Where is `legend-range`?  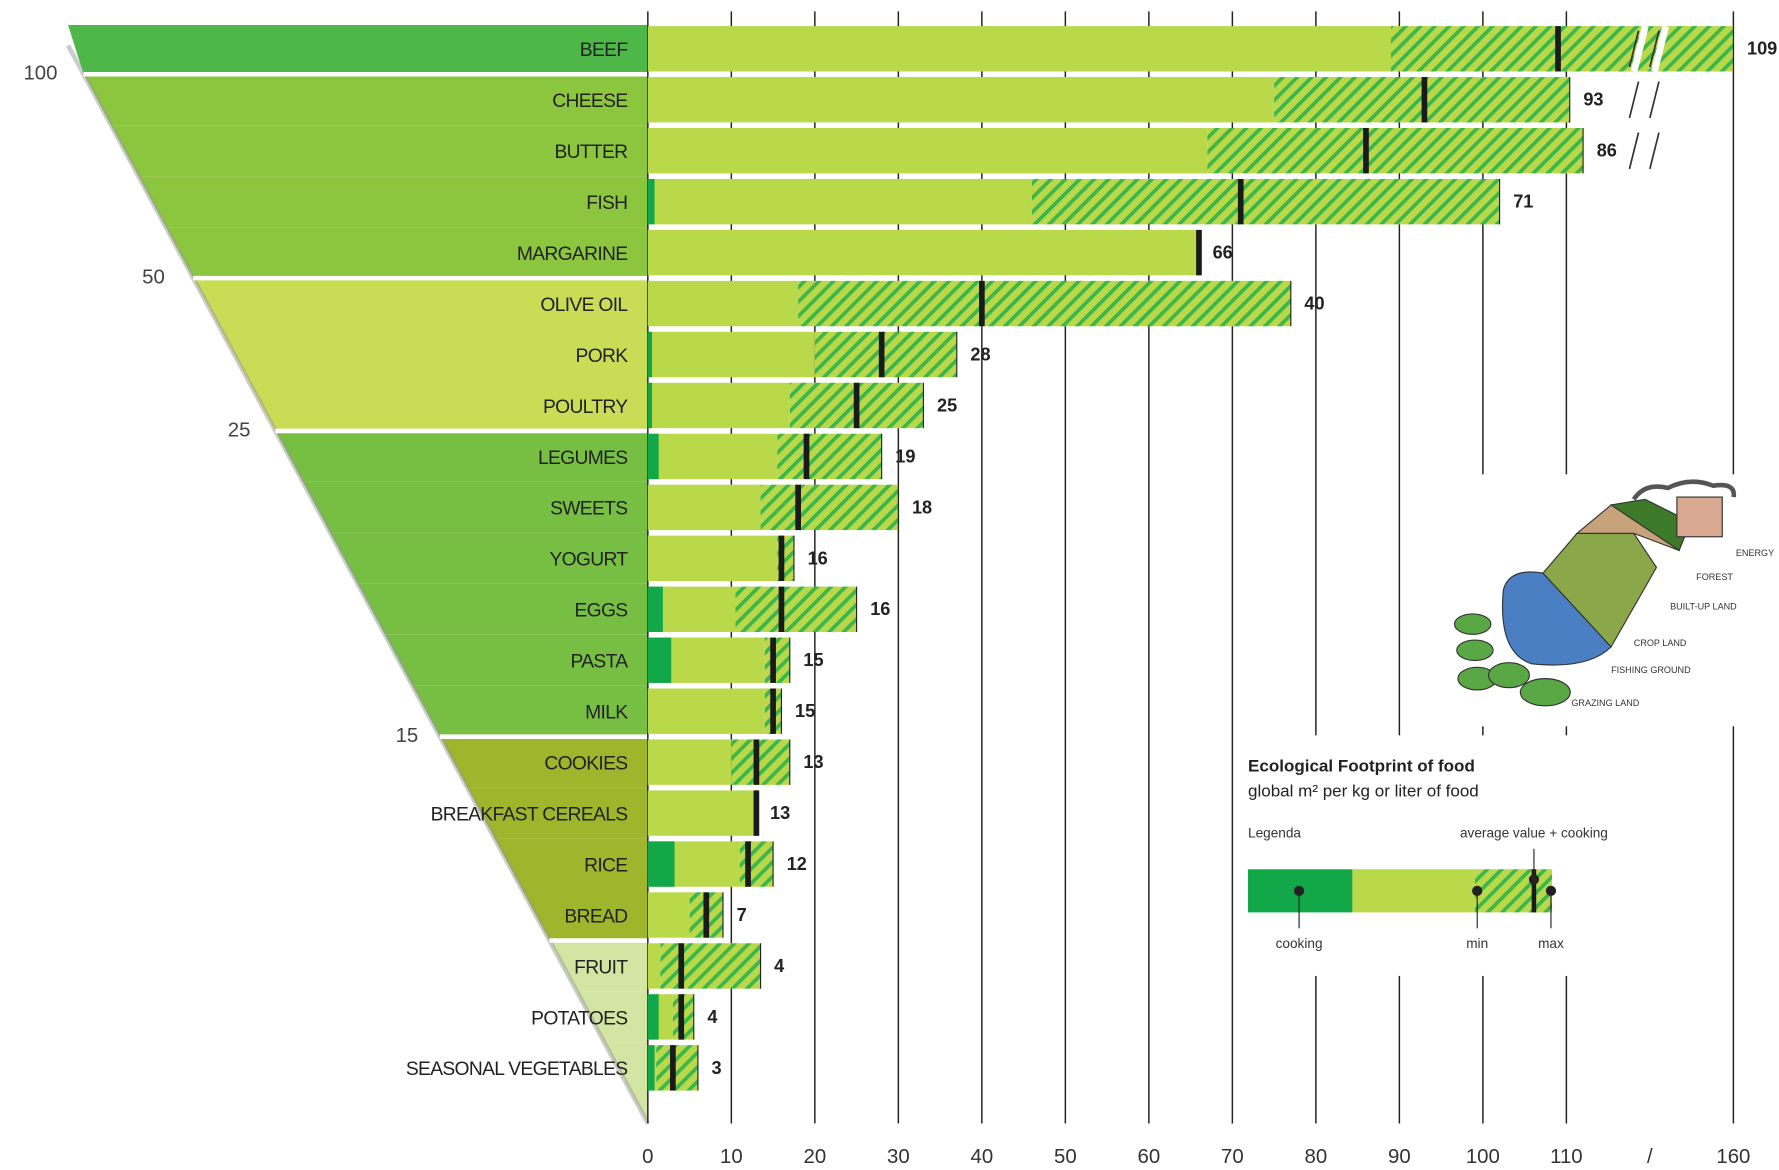
legend-range is located at coordinates (1513, 891).